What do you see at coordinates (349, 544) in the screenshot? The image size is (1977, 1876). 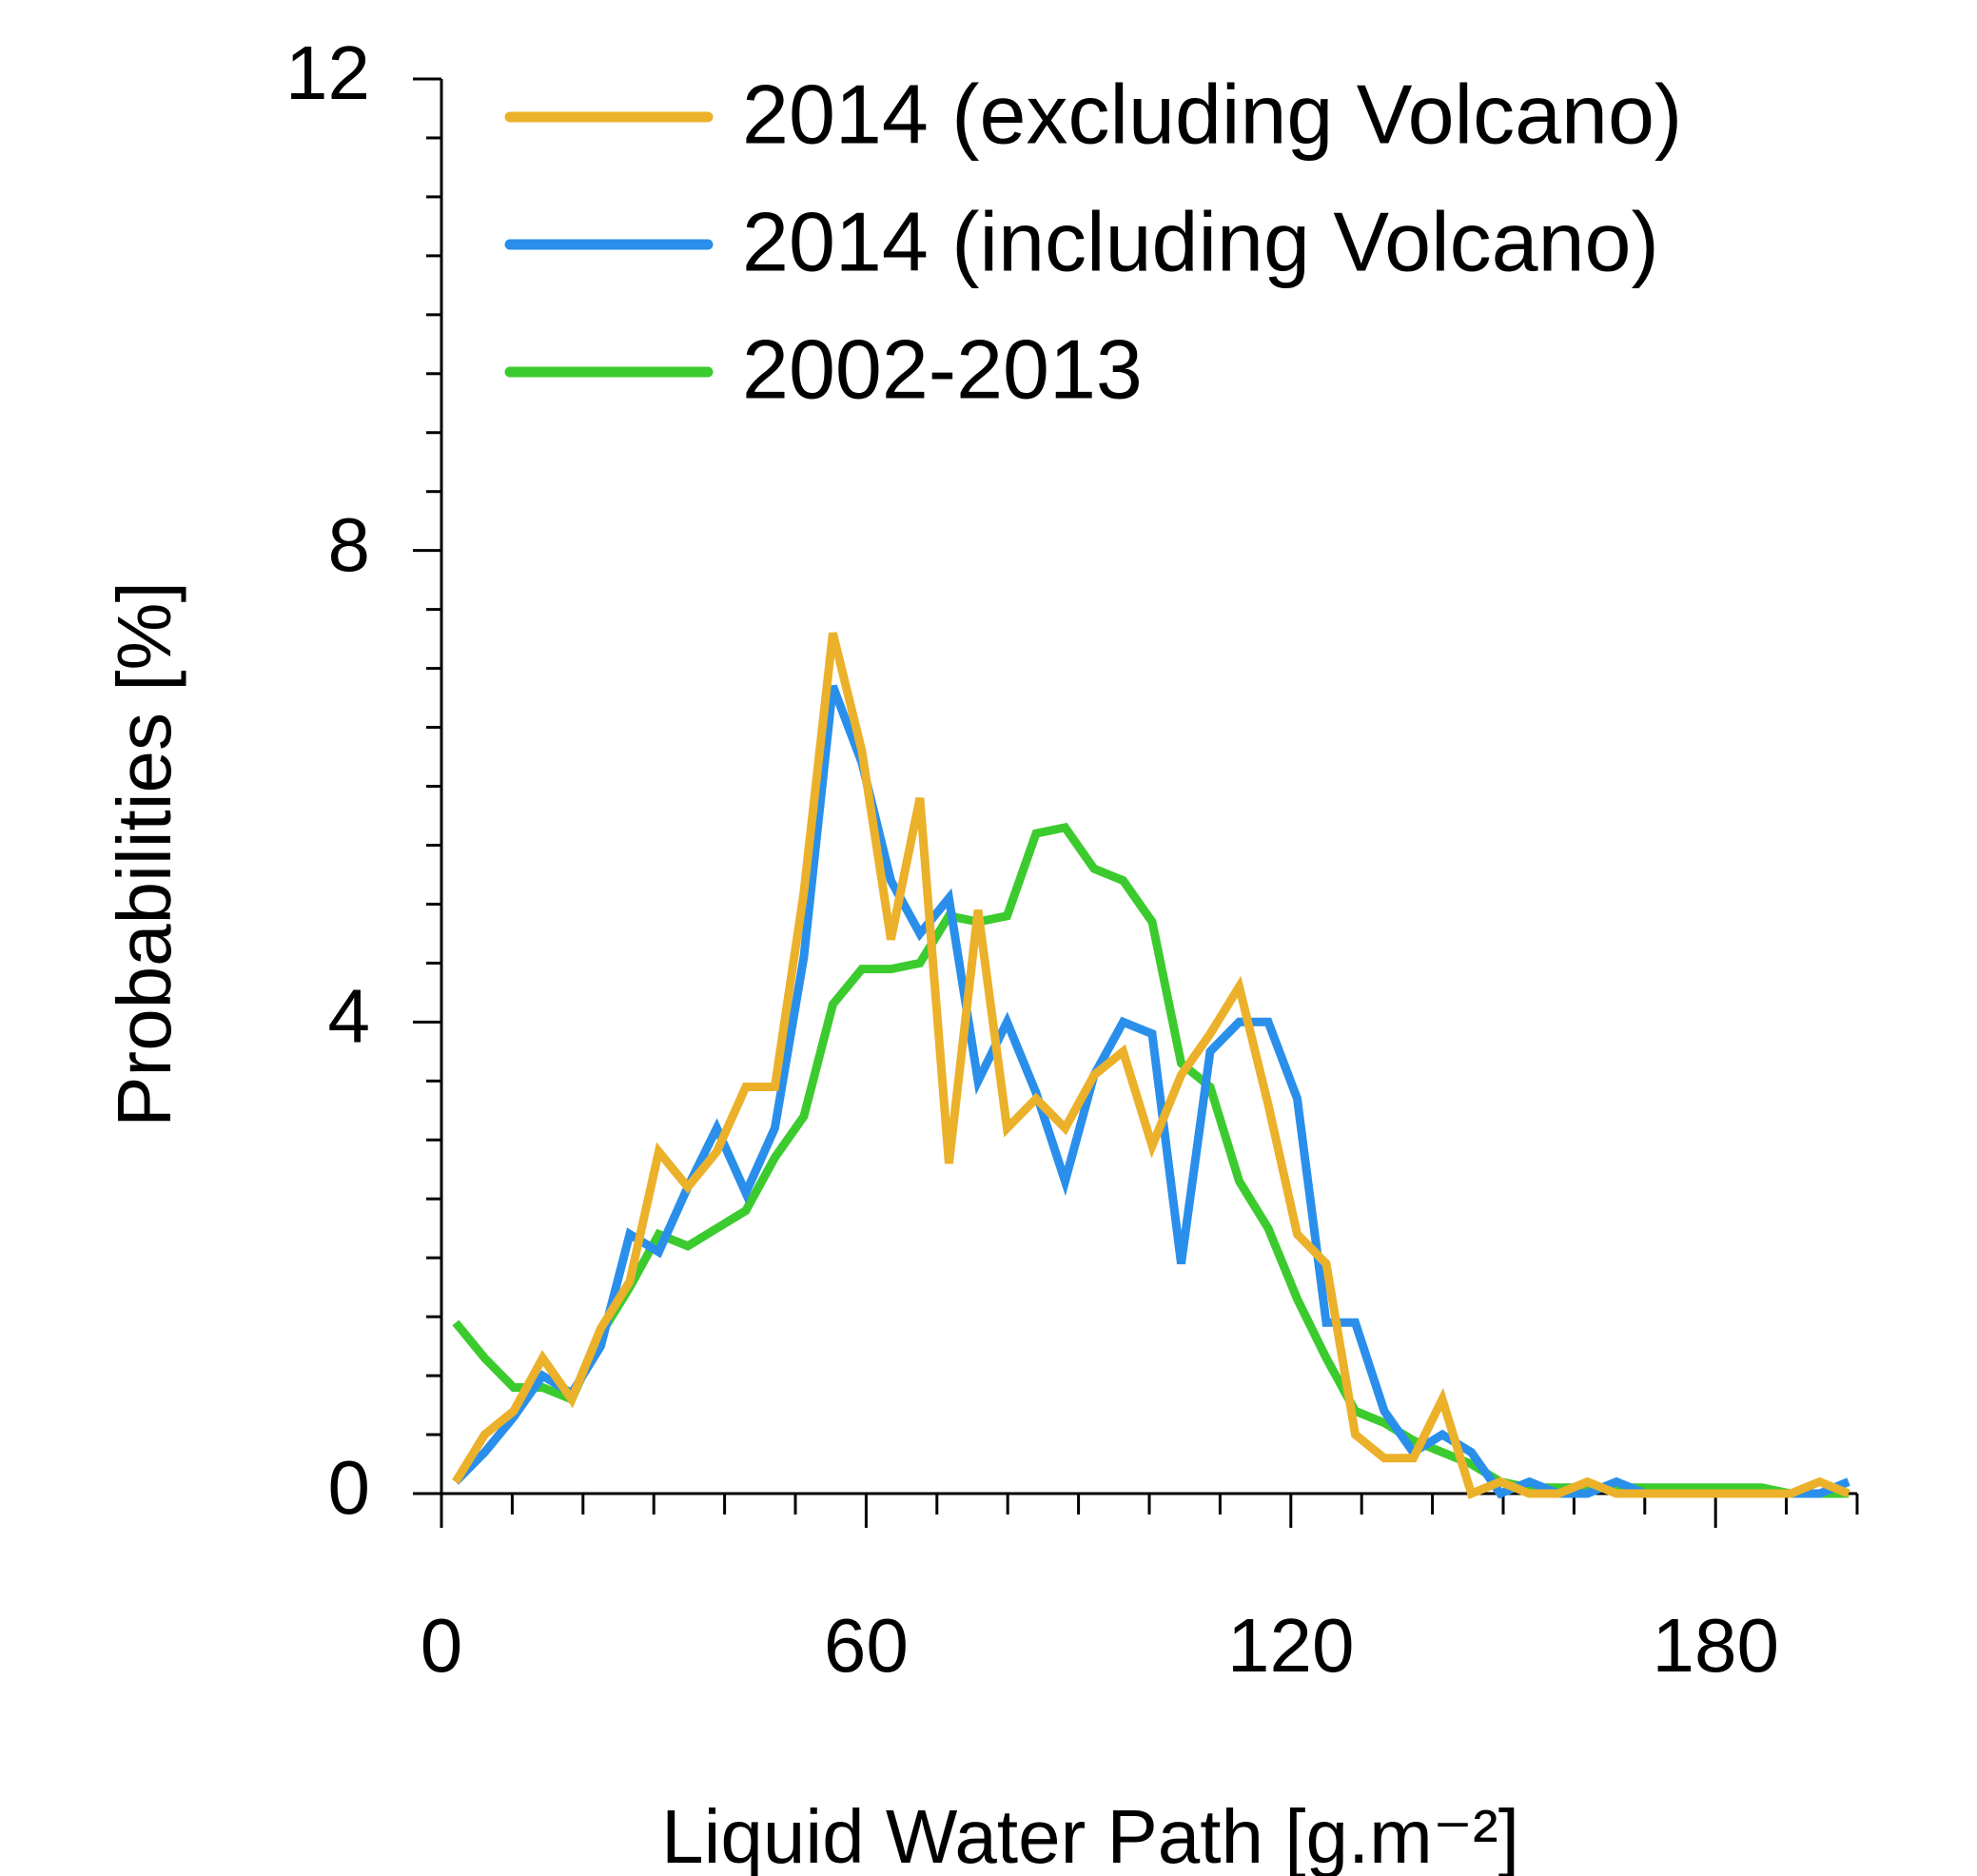 I see `y-tick-label: 8` at bounding box center [349, 544].